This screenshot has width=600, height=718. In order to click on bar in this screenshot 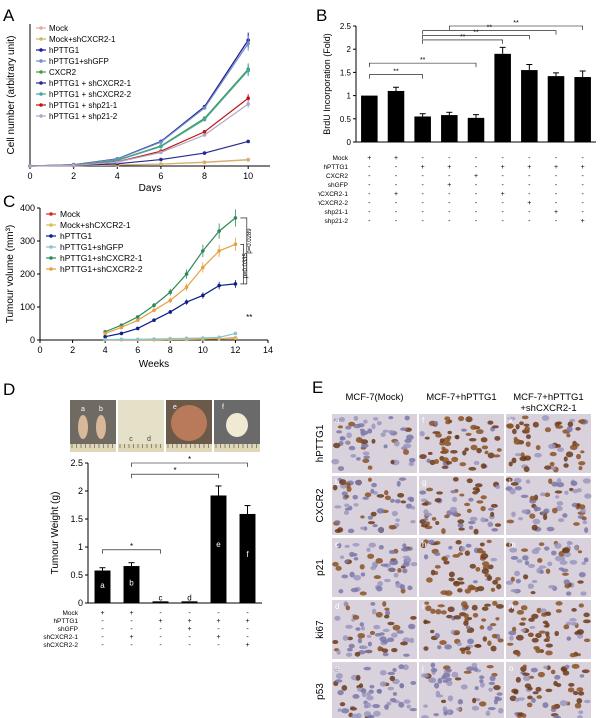, I will do `click(582, 109)`.